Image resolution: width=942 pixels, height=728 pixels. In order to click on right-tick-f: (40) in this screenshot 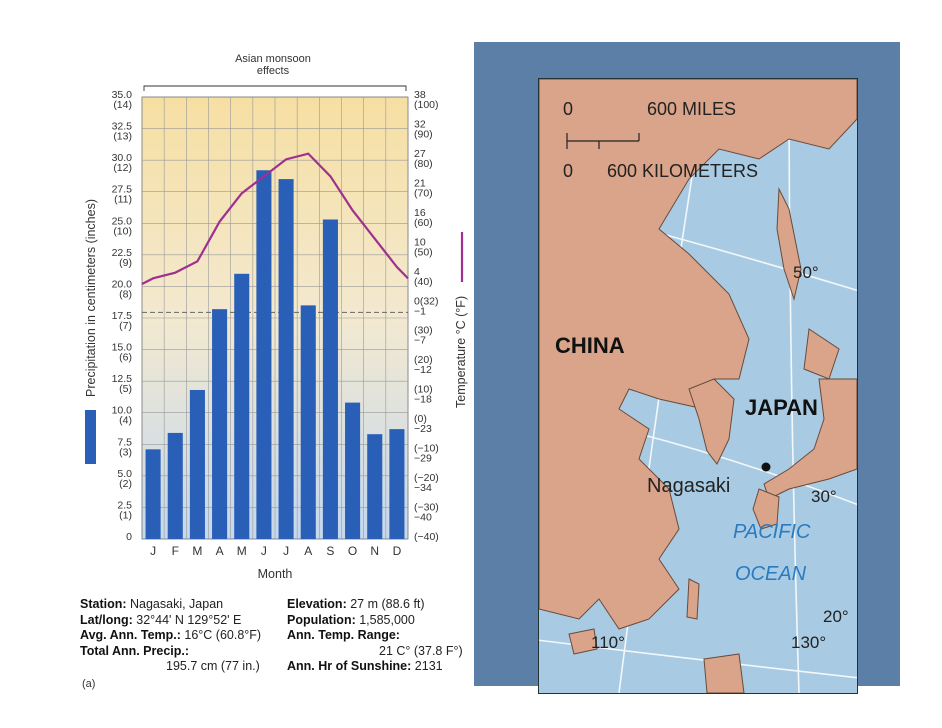, I will do `click(423, 282)`.